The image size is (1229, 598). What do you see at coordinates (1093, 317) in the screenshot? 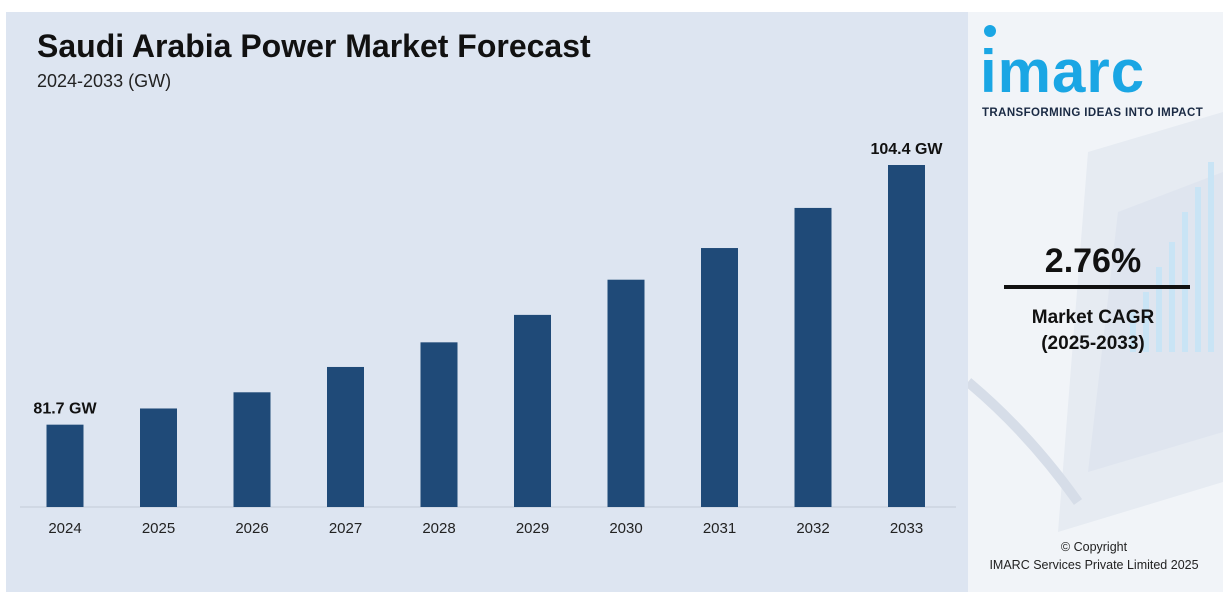
I see `cagr-label-line1: Market CAGR` at bounding box center [1093, 317].